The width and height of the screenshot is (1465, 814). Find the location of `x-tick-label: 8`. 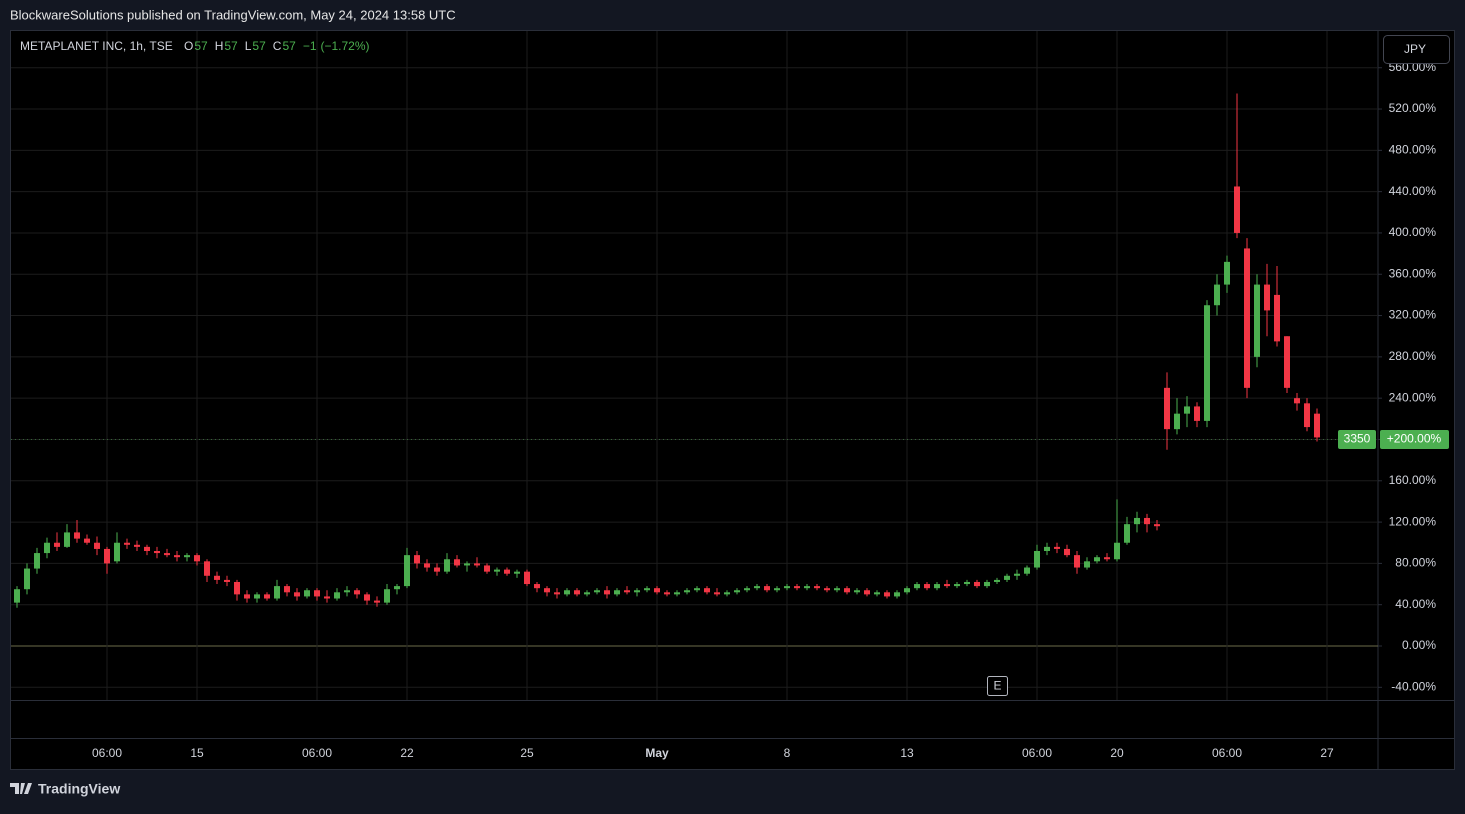

x-tick-label: 8 is located at coordinates (787, 753).